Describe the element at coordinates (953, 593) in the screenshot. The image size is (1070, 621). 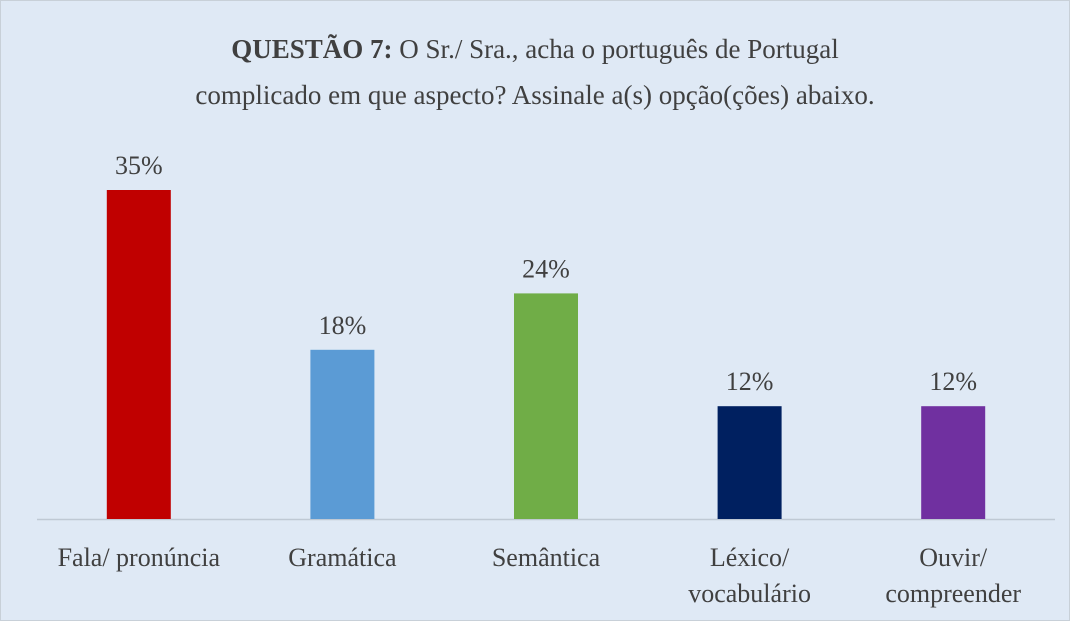
I see `x-tick-label: compreender` at that location.